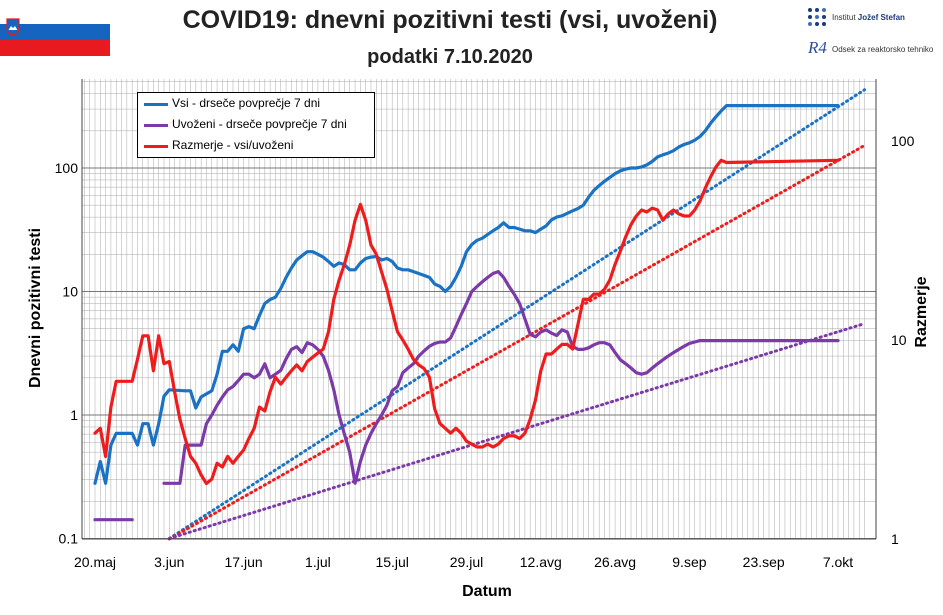 This screenshot has height=615, width=943. I want to click on legend-swatch-vsi, so click(156, 104).